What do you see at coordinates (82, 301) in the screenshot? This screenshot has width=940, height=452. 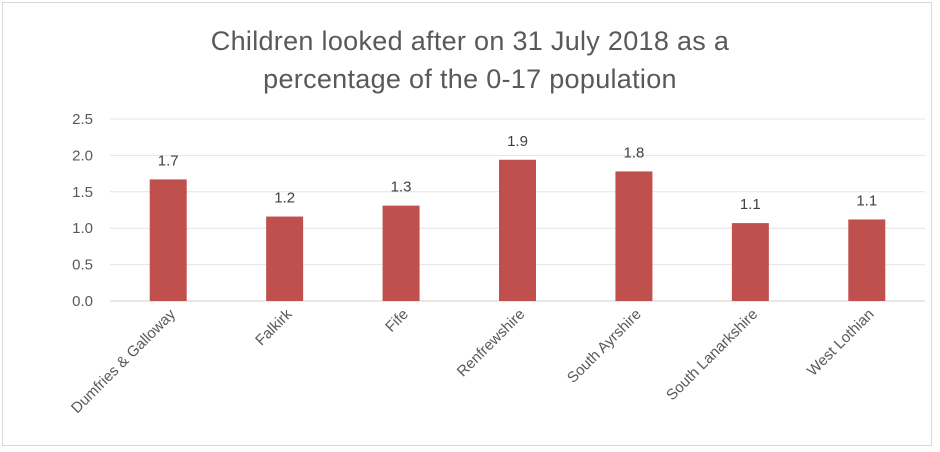 I see `y-tick-label: 0.0` at bounding box center [82, 301].